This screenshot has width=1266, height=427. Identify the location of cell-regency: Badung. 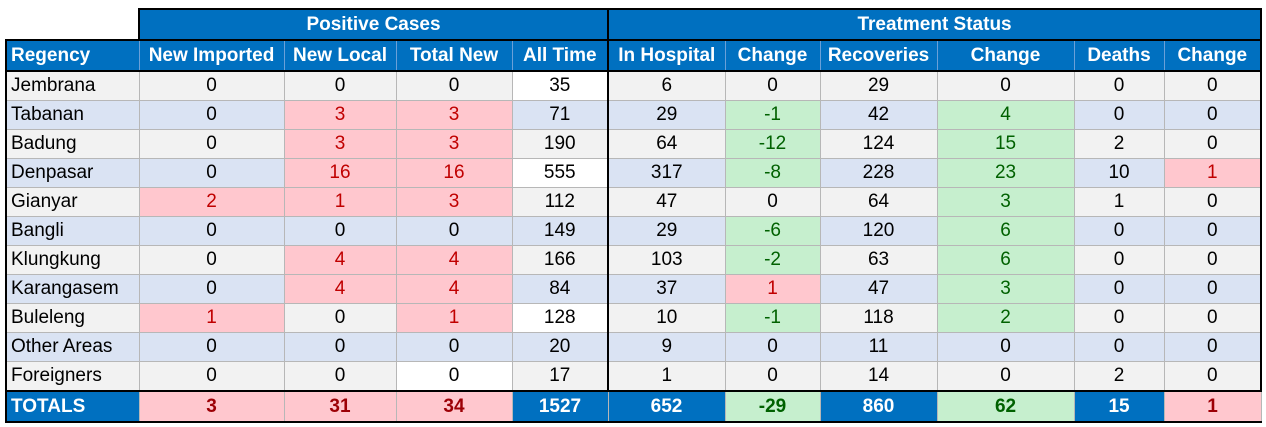
(72, 144).